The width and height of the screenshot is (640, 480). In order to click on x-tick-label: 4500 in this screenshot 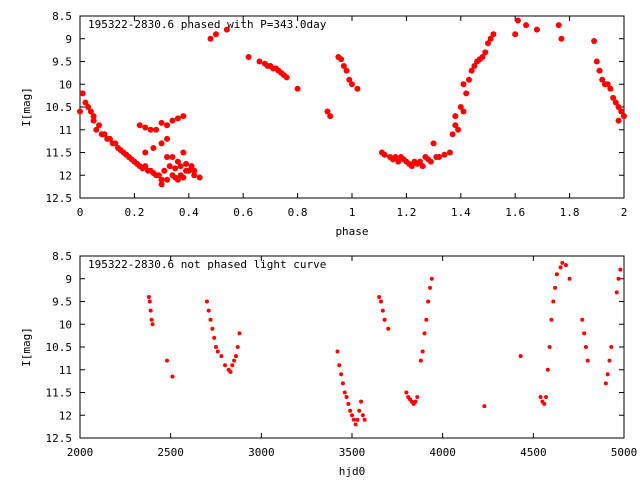, I will do `click(533, 452)`.